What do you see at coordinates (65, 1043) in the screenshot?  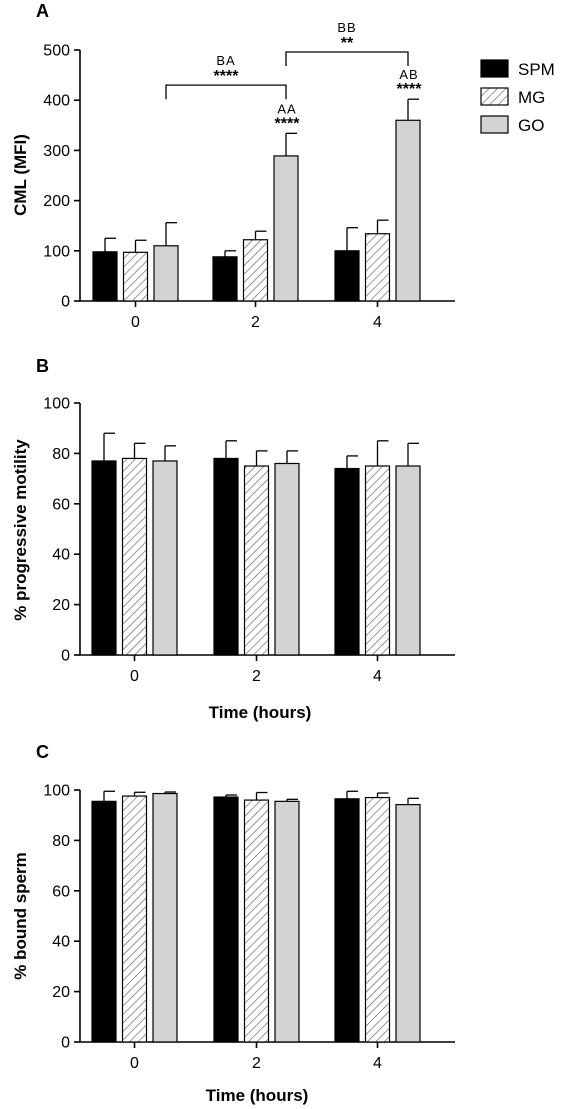 I see `panel-c-y-tick-label: 0` at bounding box center [65, 1043].